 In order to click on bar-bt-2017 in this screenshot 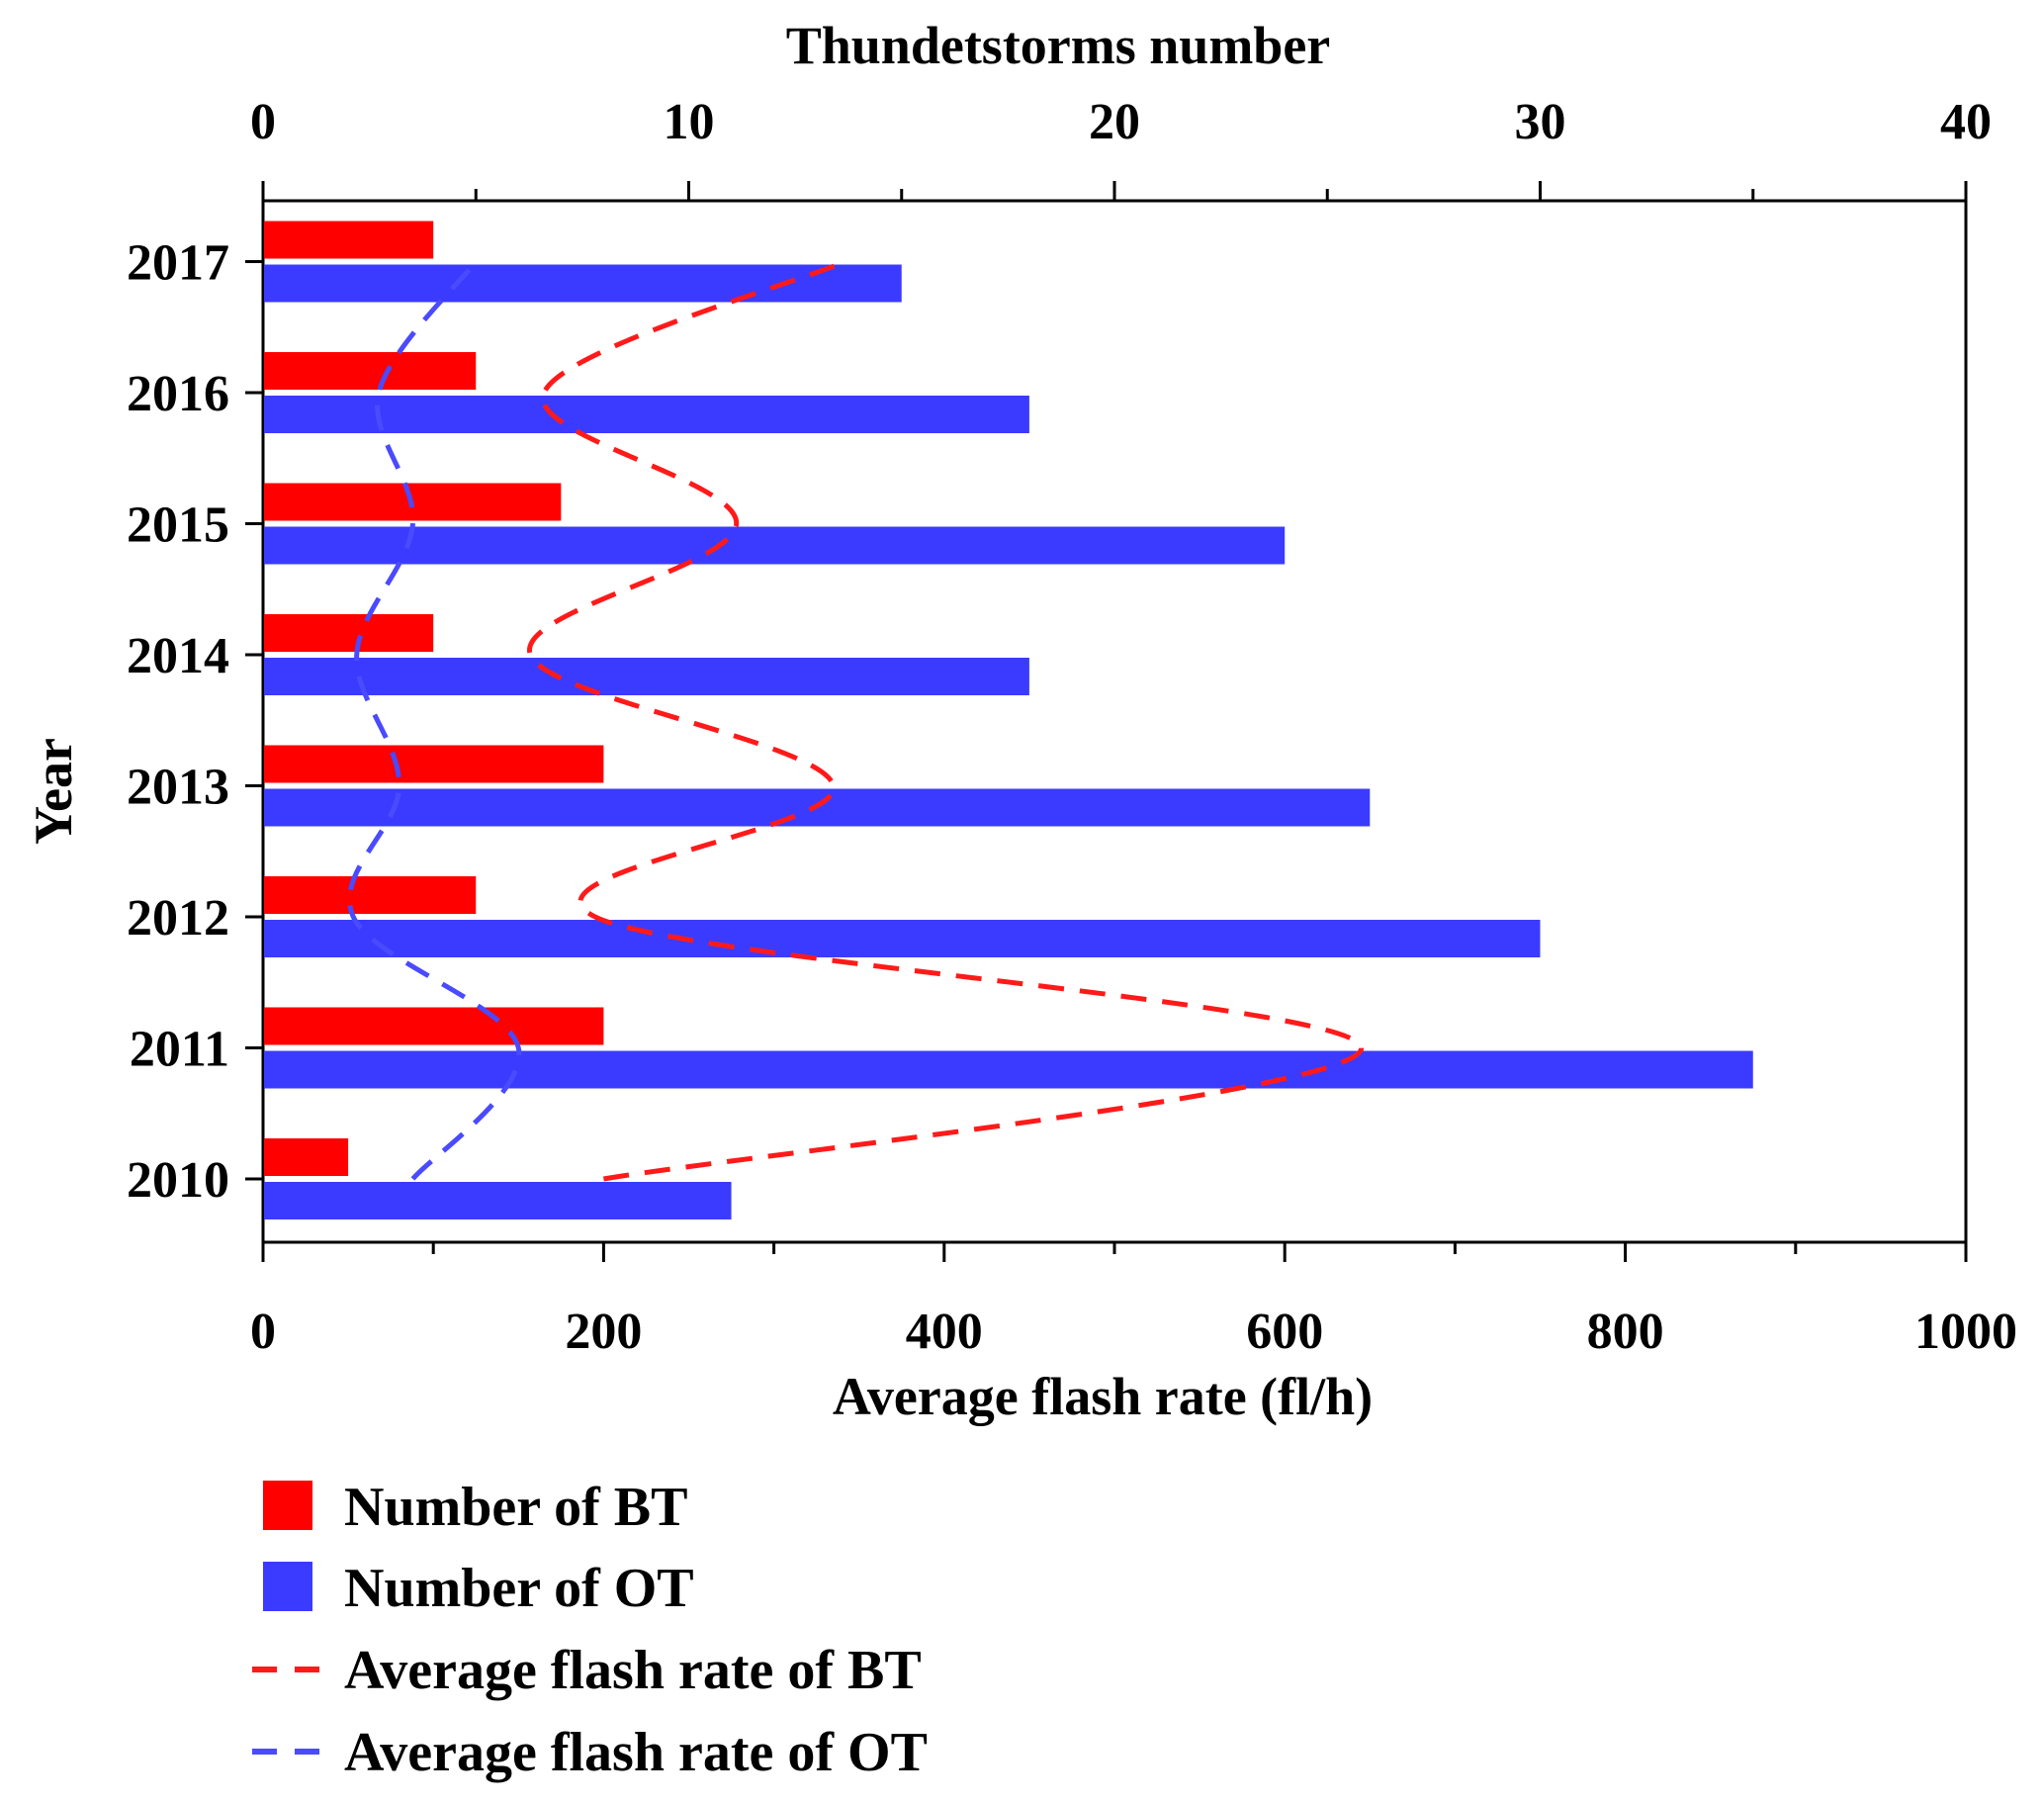, I will do `click(349, 240)`.